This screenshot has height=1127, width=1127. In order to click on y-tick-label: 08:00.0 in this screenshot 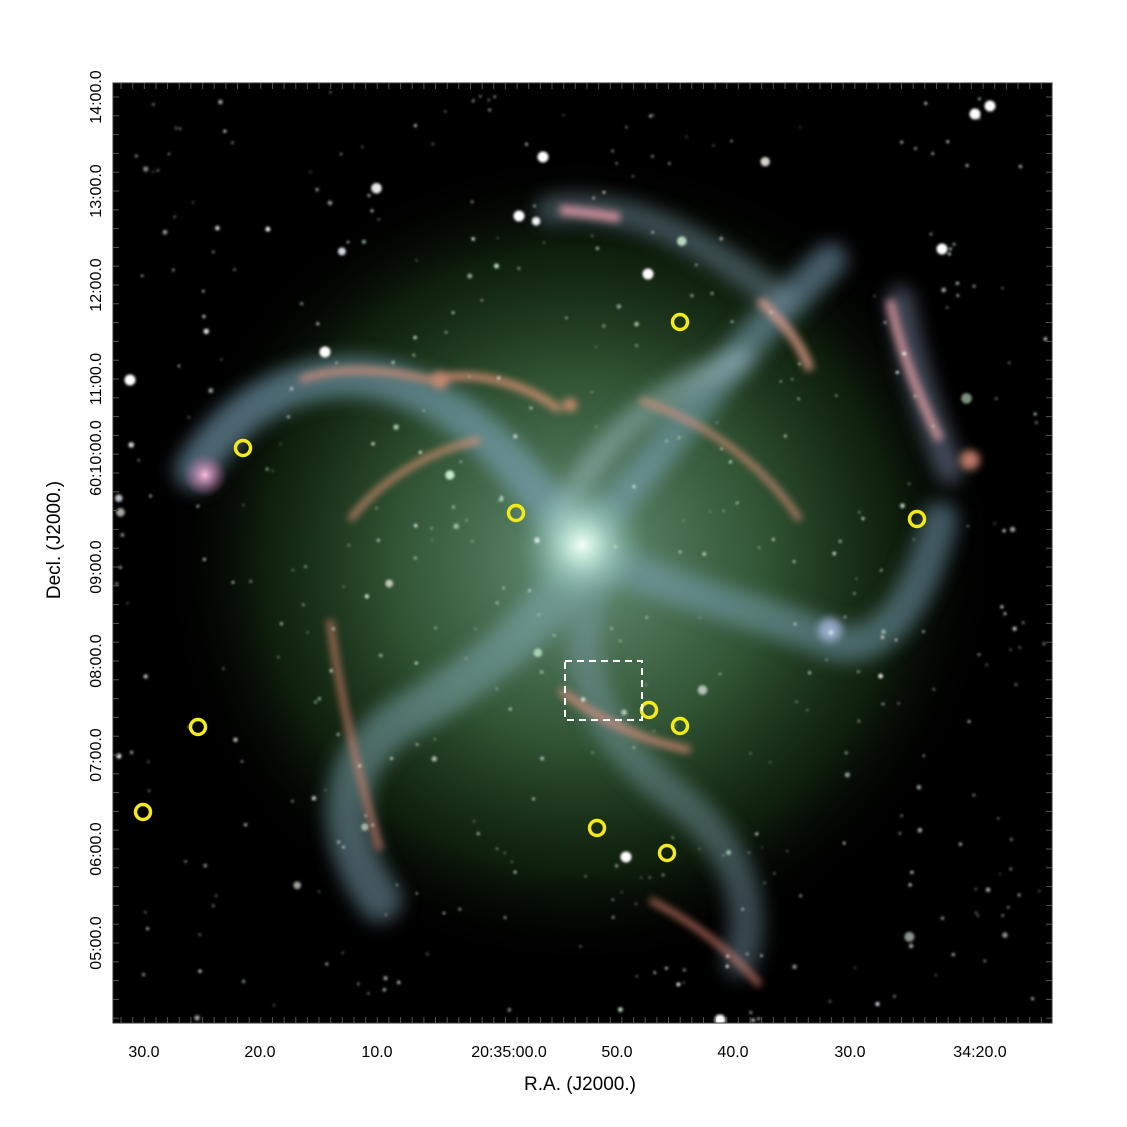, I will do `click(96, 660)`.